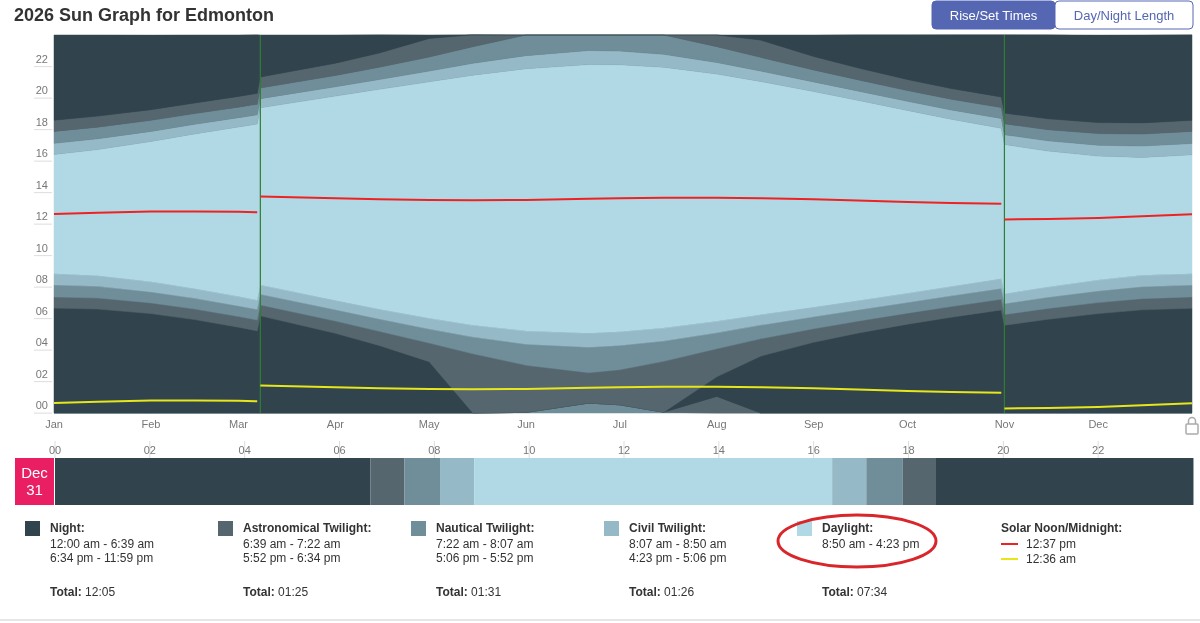  Describe the element at coordinates (55, 450) in the screenshot. I see `x-tick-label: 00` at that location.